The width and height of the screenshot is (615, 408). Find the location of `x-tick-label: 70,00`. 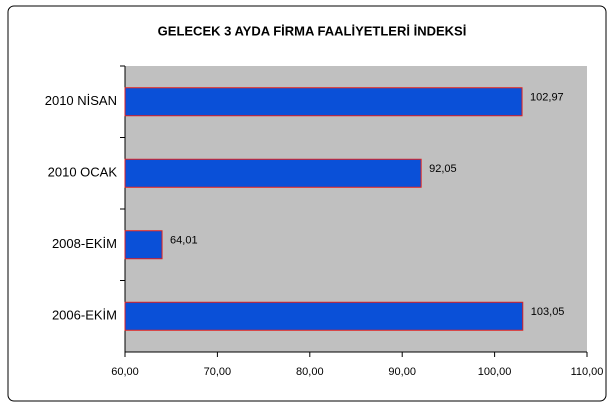

x-tick-label: 70,00 is located at coordinates (218, 372).